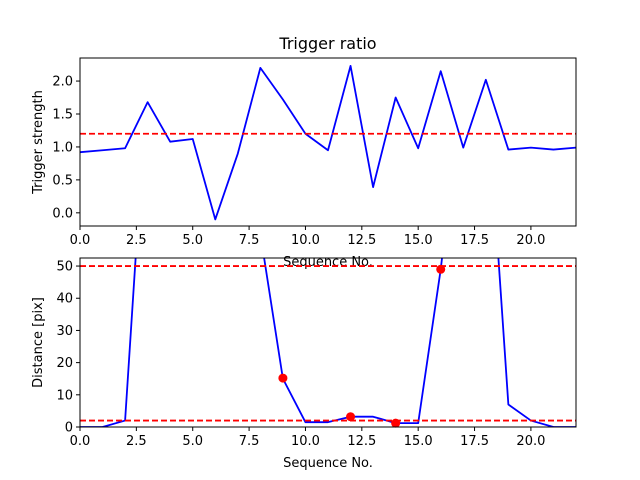 The width and height of the screenshot is (640, 480). I want to click on y-tick-label: 0.0, so click(62, 213).